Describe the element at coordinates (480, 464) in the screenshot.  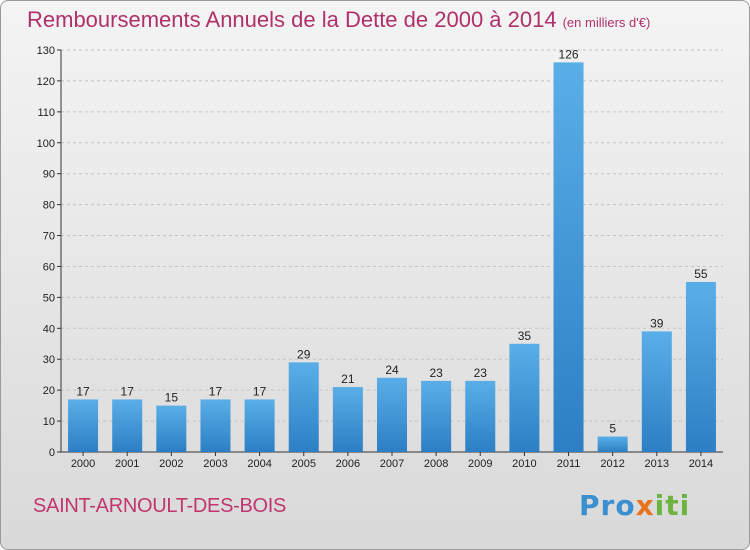
I see `x-tick-label-2009: 2009` at that location.